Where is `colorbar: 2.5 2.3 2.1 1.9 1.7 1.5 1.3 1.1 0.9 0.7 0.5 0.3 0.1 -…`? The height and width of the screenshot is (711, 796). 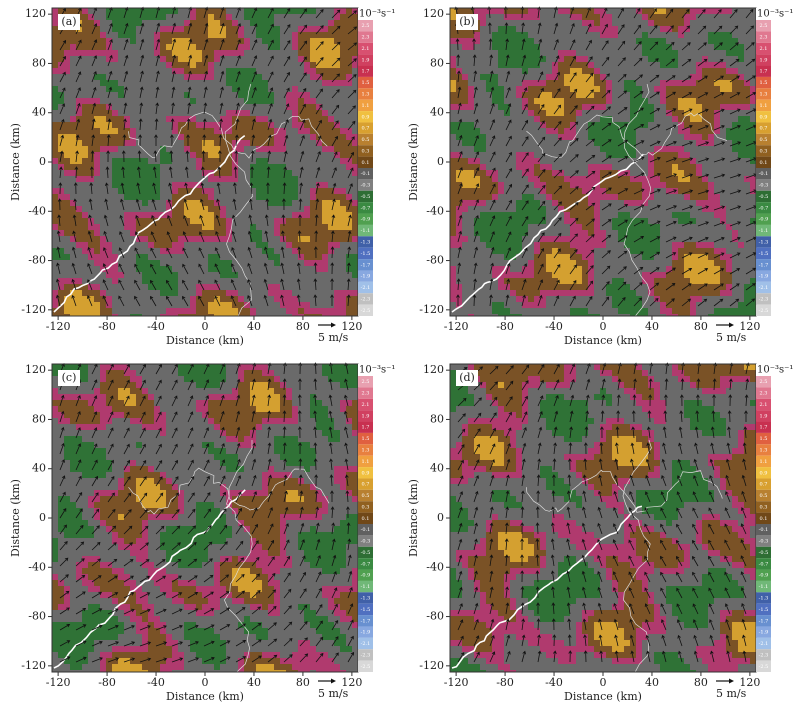
colorbar: 2.5 2.3 2.1 1.9 1.7 1.5 1.3 1.1 0.9 0.7 0.5 0.3 0.1 -… is located at coordinates (365, 524).